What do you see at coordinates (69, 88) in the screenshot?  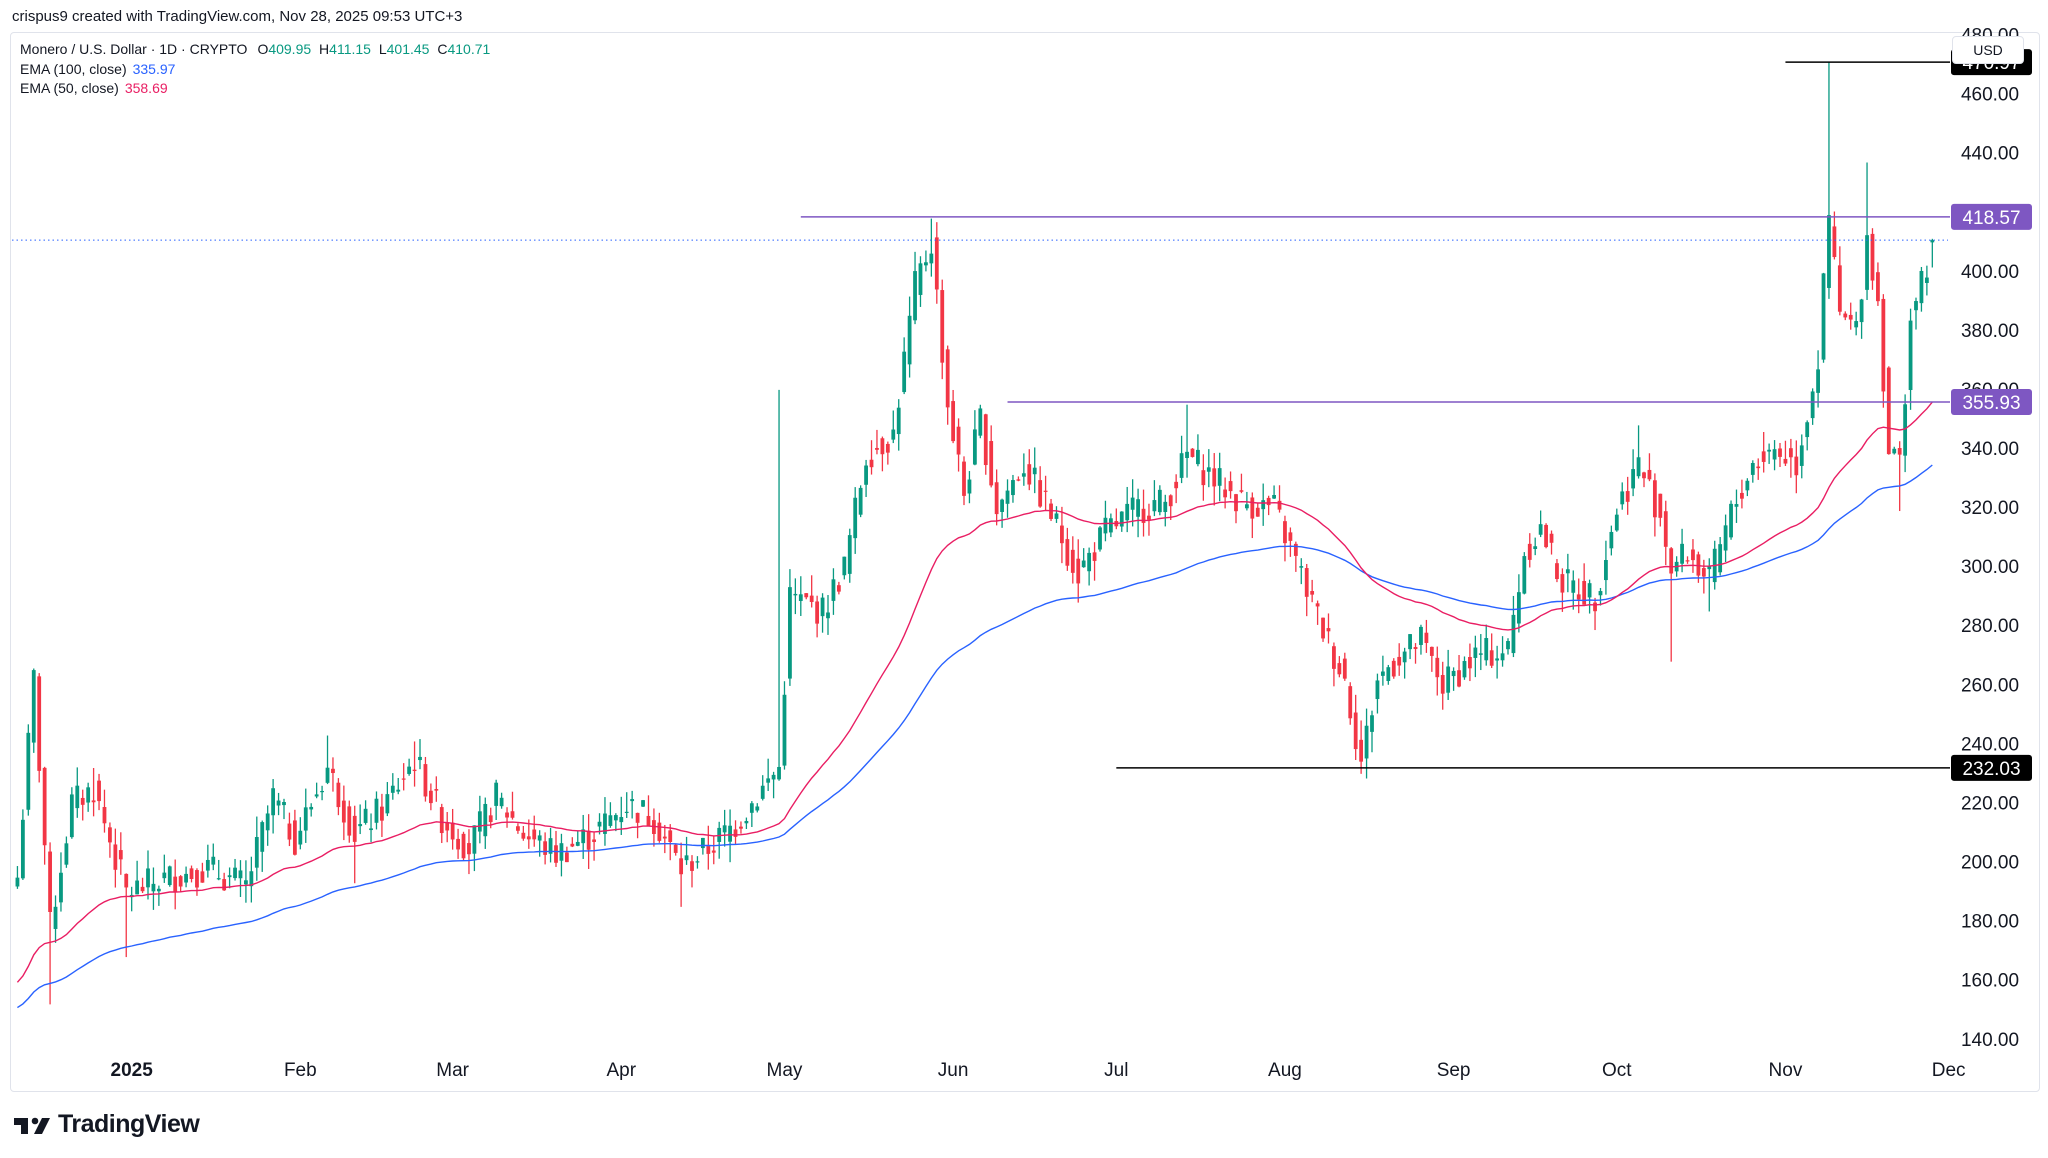 I see `ema50-label: EMA (50, close)` at bounding box center [69, 88].